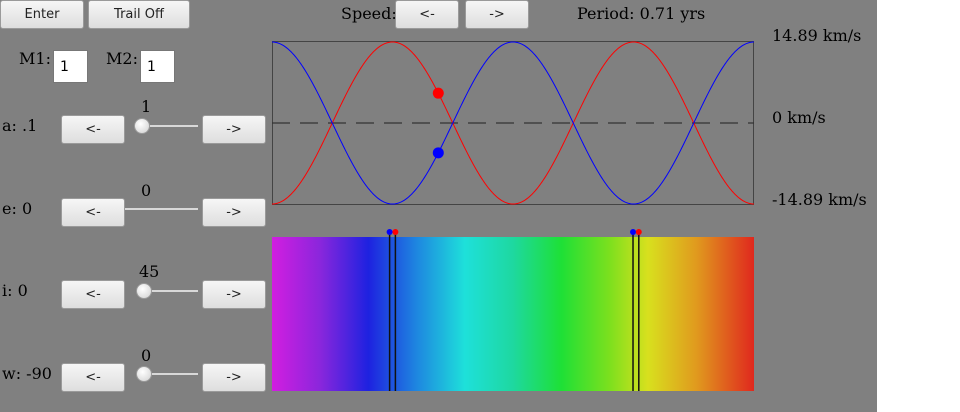 This screenshot has width=960, height=412. What do you see at coordinates (93, 212) in the screenshot?
I see `param-e-decrease-button: <-` at bounding box center [93, 212].